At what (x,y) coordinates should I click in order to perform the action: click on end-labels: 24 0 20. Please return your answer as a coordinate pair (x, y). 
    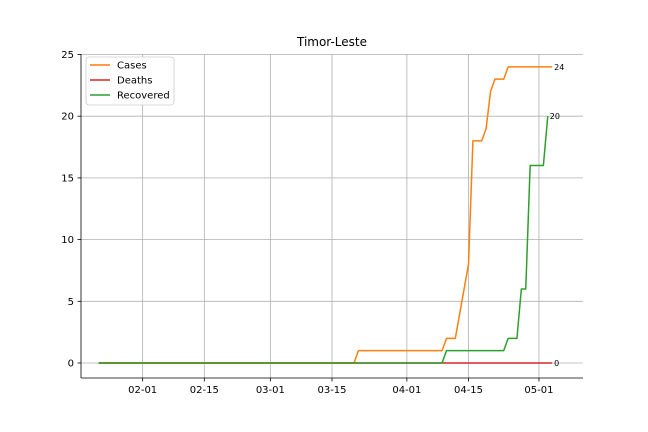
    Looking at the image, I should click on (557, 215).